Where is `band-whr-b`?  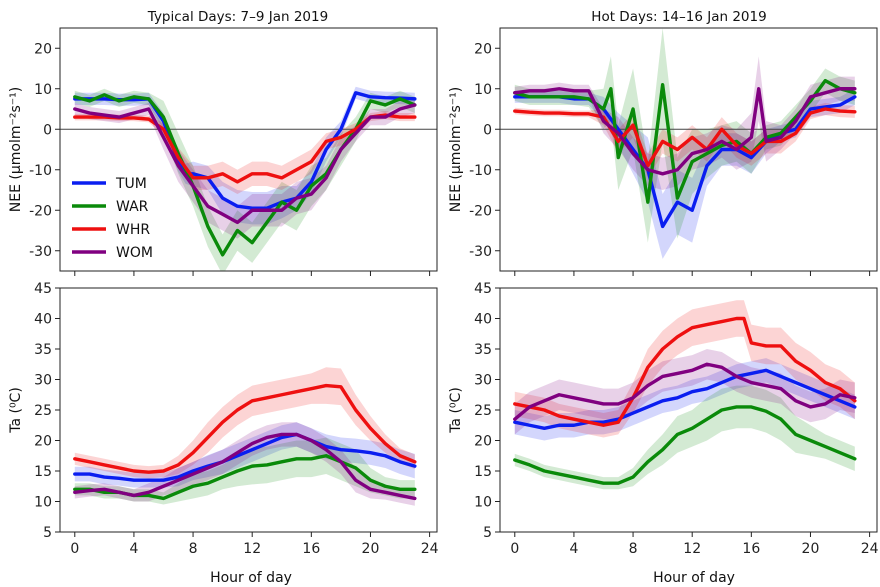
band-whr-b is located at coordinates (684, 140).